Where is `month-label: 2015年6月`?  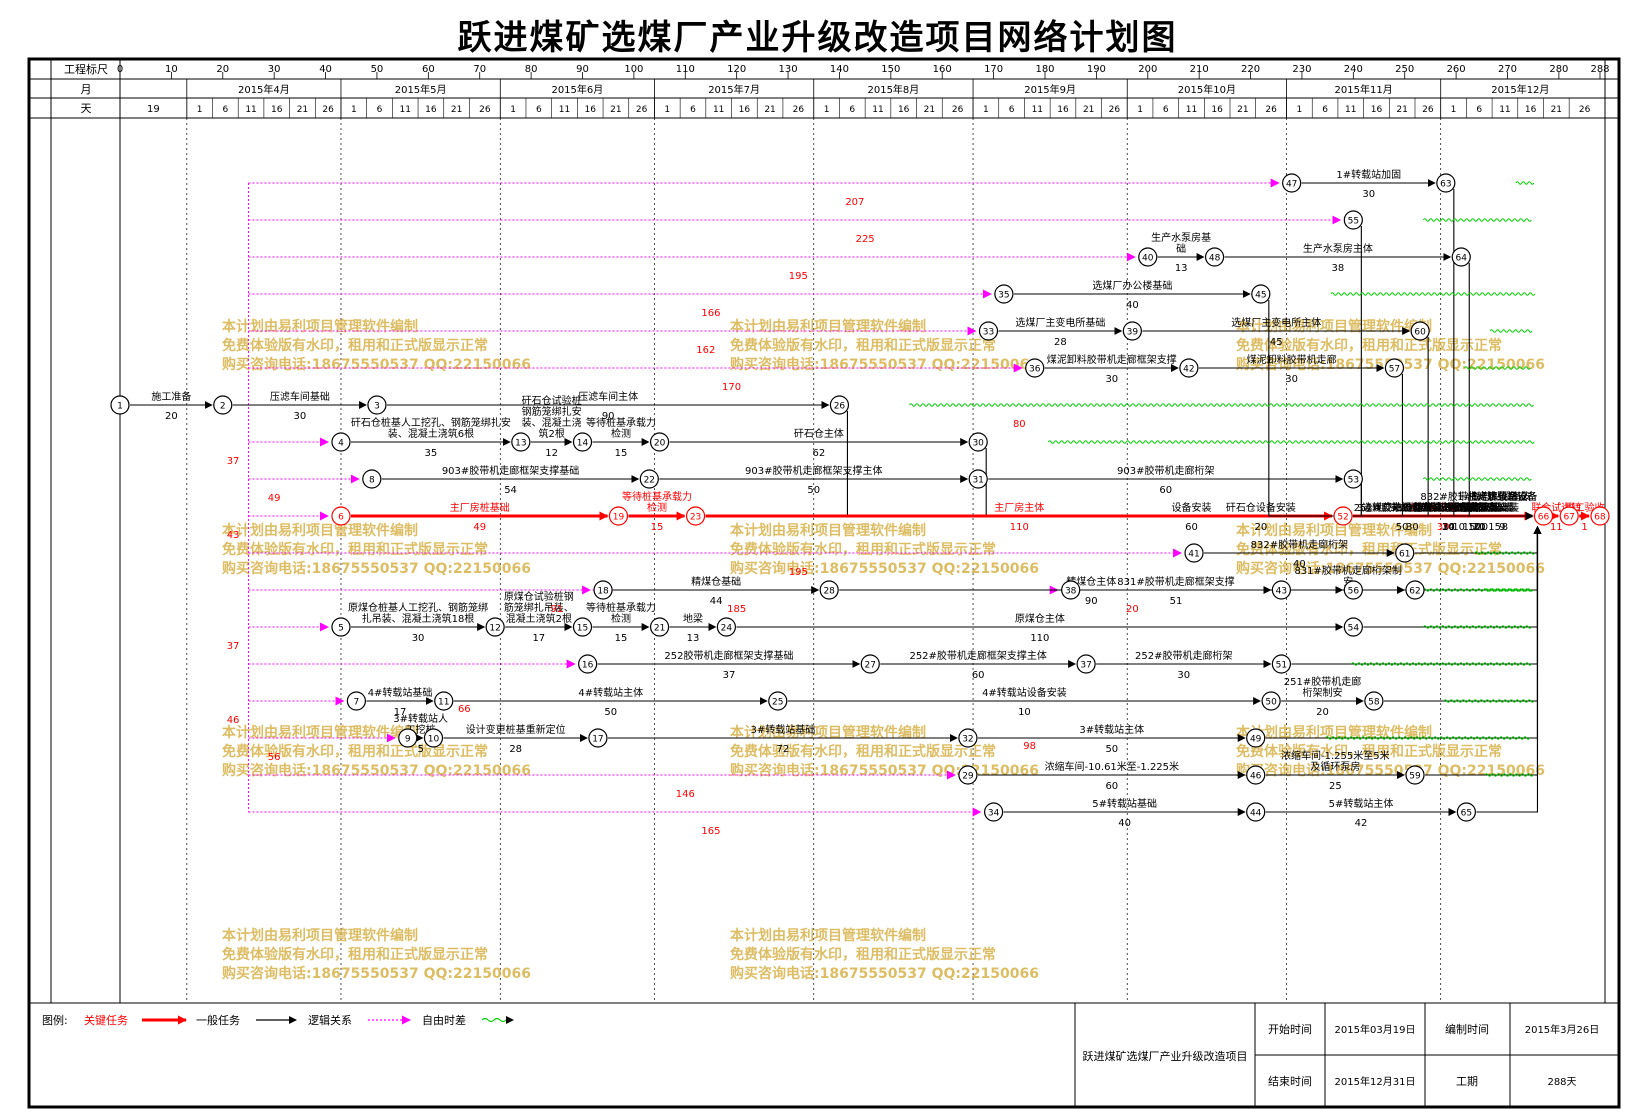 month-label: 2015年6月 is located at coordinates (577, 89).